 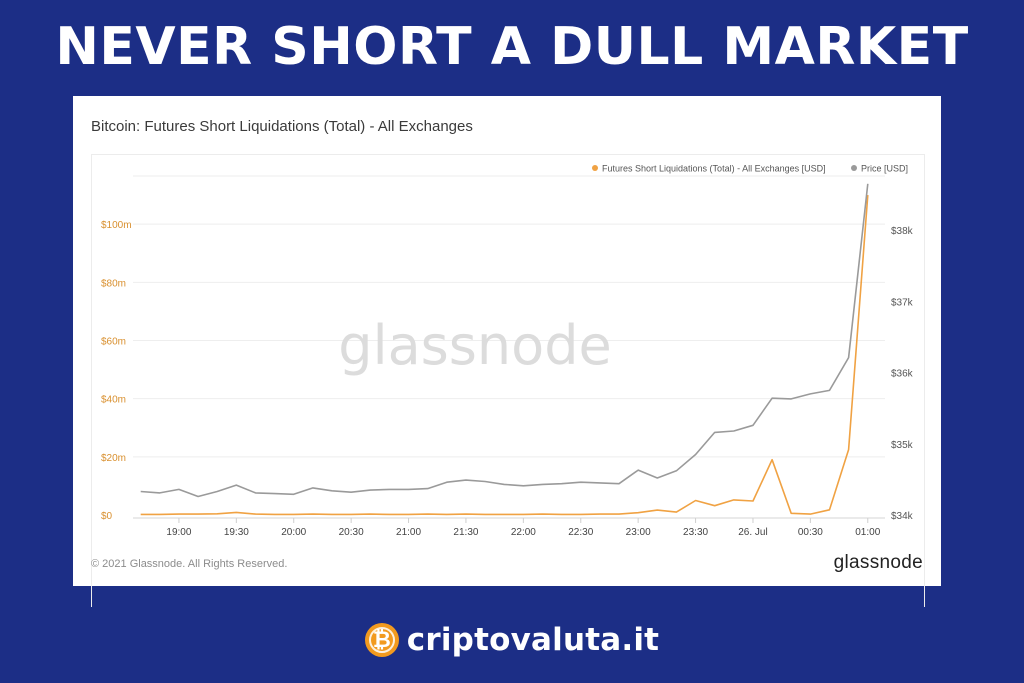 I want to click on y-left-tick-label: $100m, so click(x=116, y=225).